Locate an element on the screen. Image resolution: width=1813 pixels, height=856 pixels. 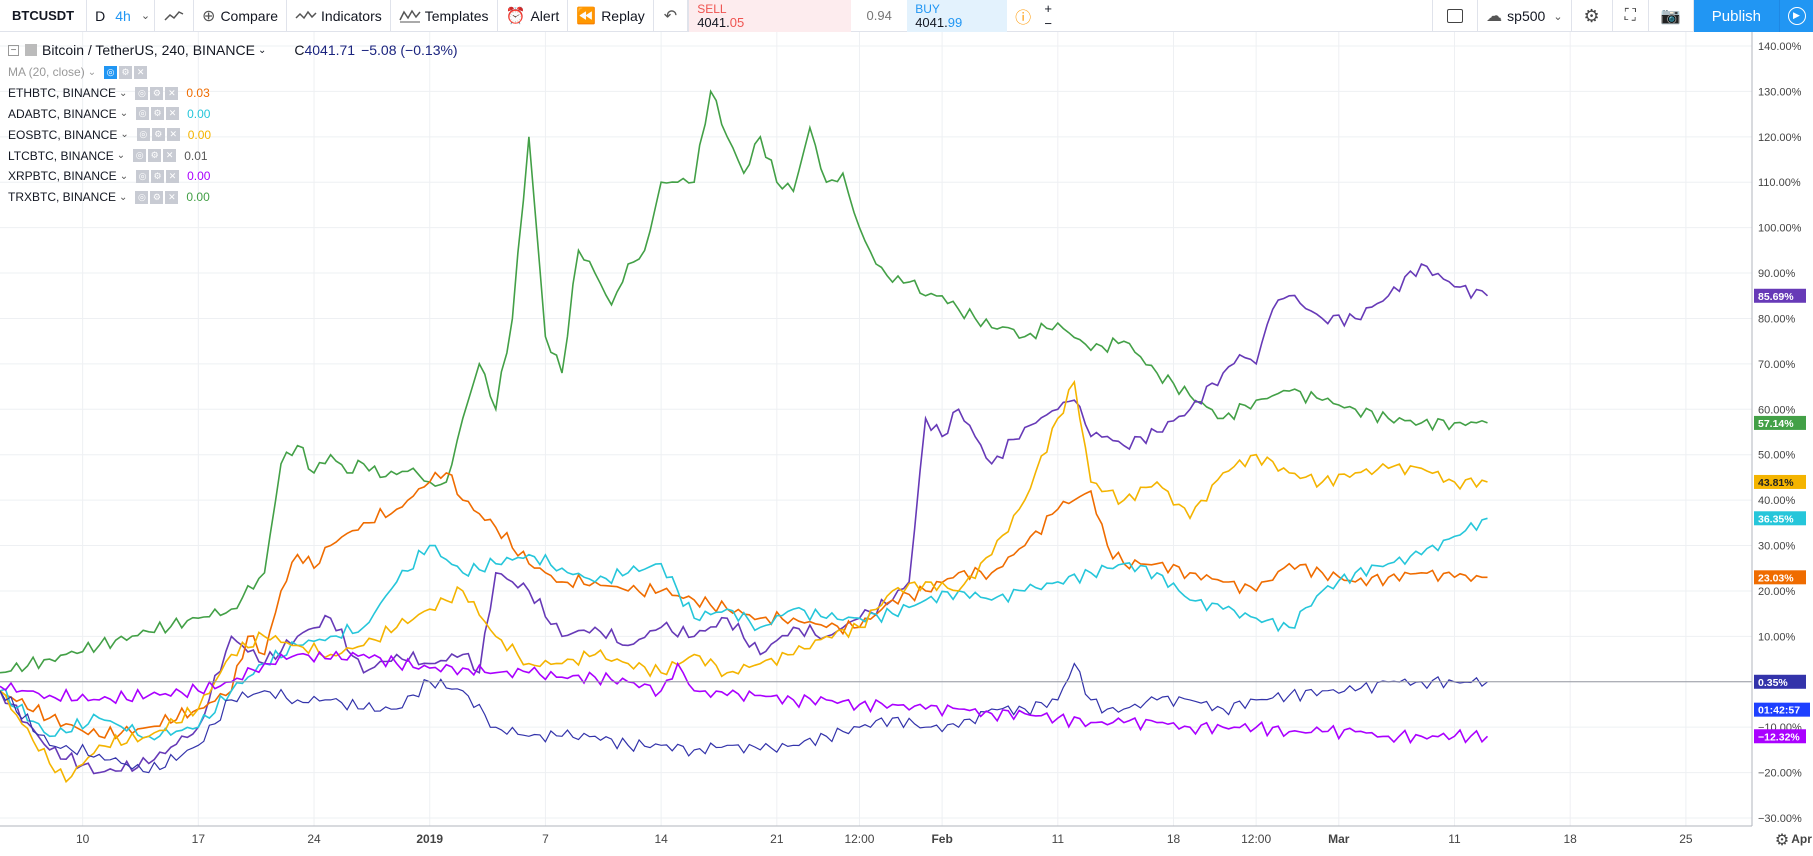
trade-size-stepper: + − is located at coordinates (1048, 16).